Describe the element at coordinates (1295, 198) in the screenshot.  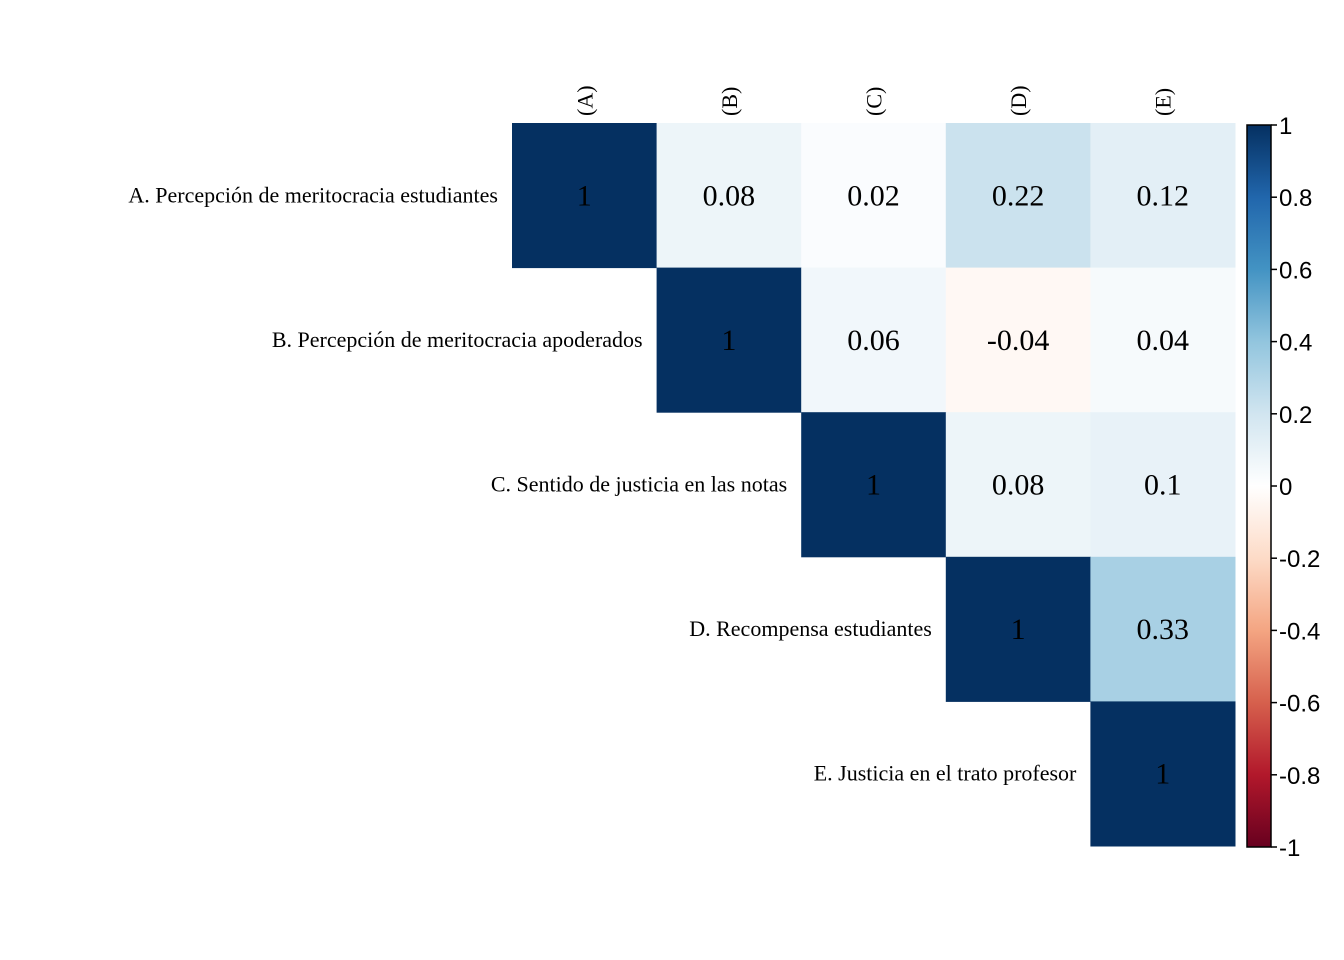
I see `legend-tick-label: 0.8` at that location.